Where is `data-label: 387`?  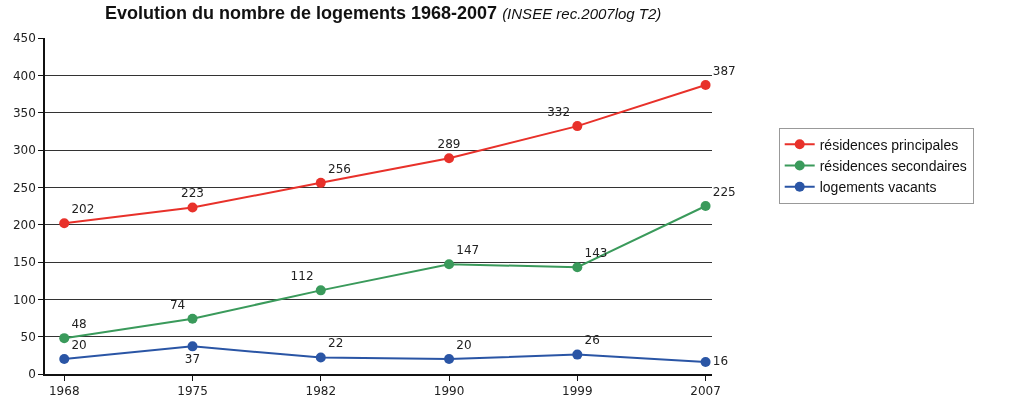 data-label: 387 is located at coordinates (724, 70).